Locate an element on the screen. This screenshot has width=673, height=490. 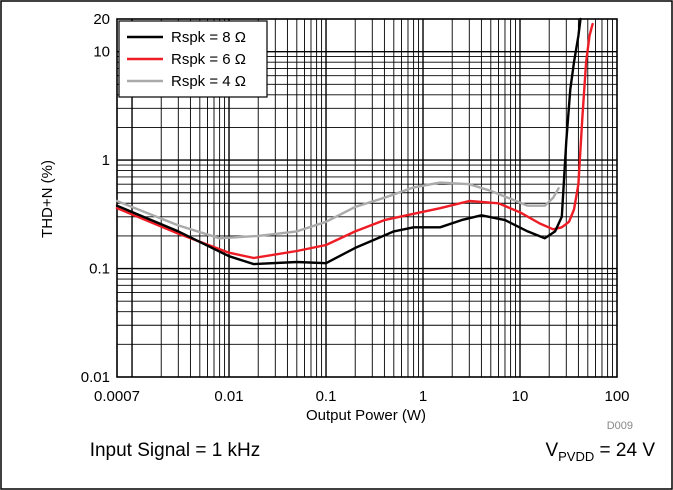
voltage-subscript: PVDD is located at coordinates (576, 456).